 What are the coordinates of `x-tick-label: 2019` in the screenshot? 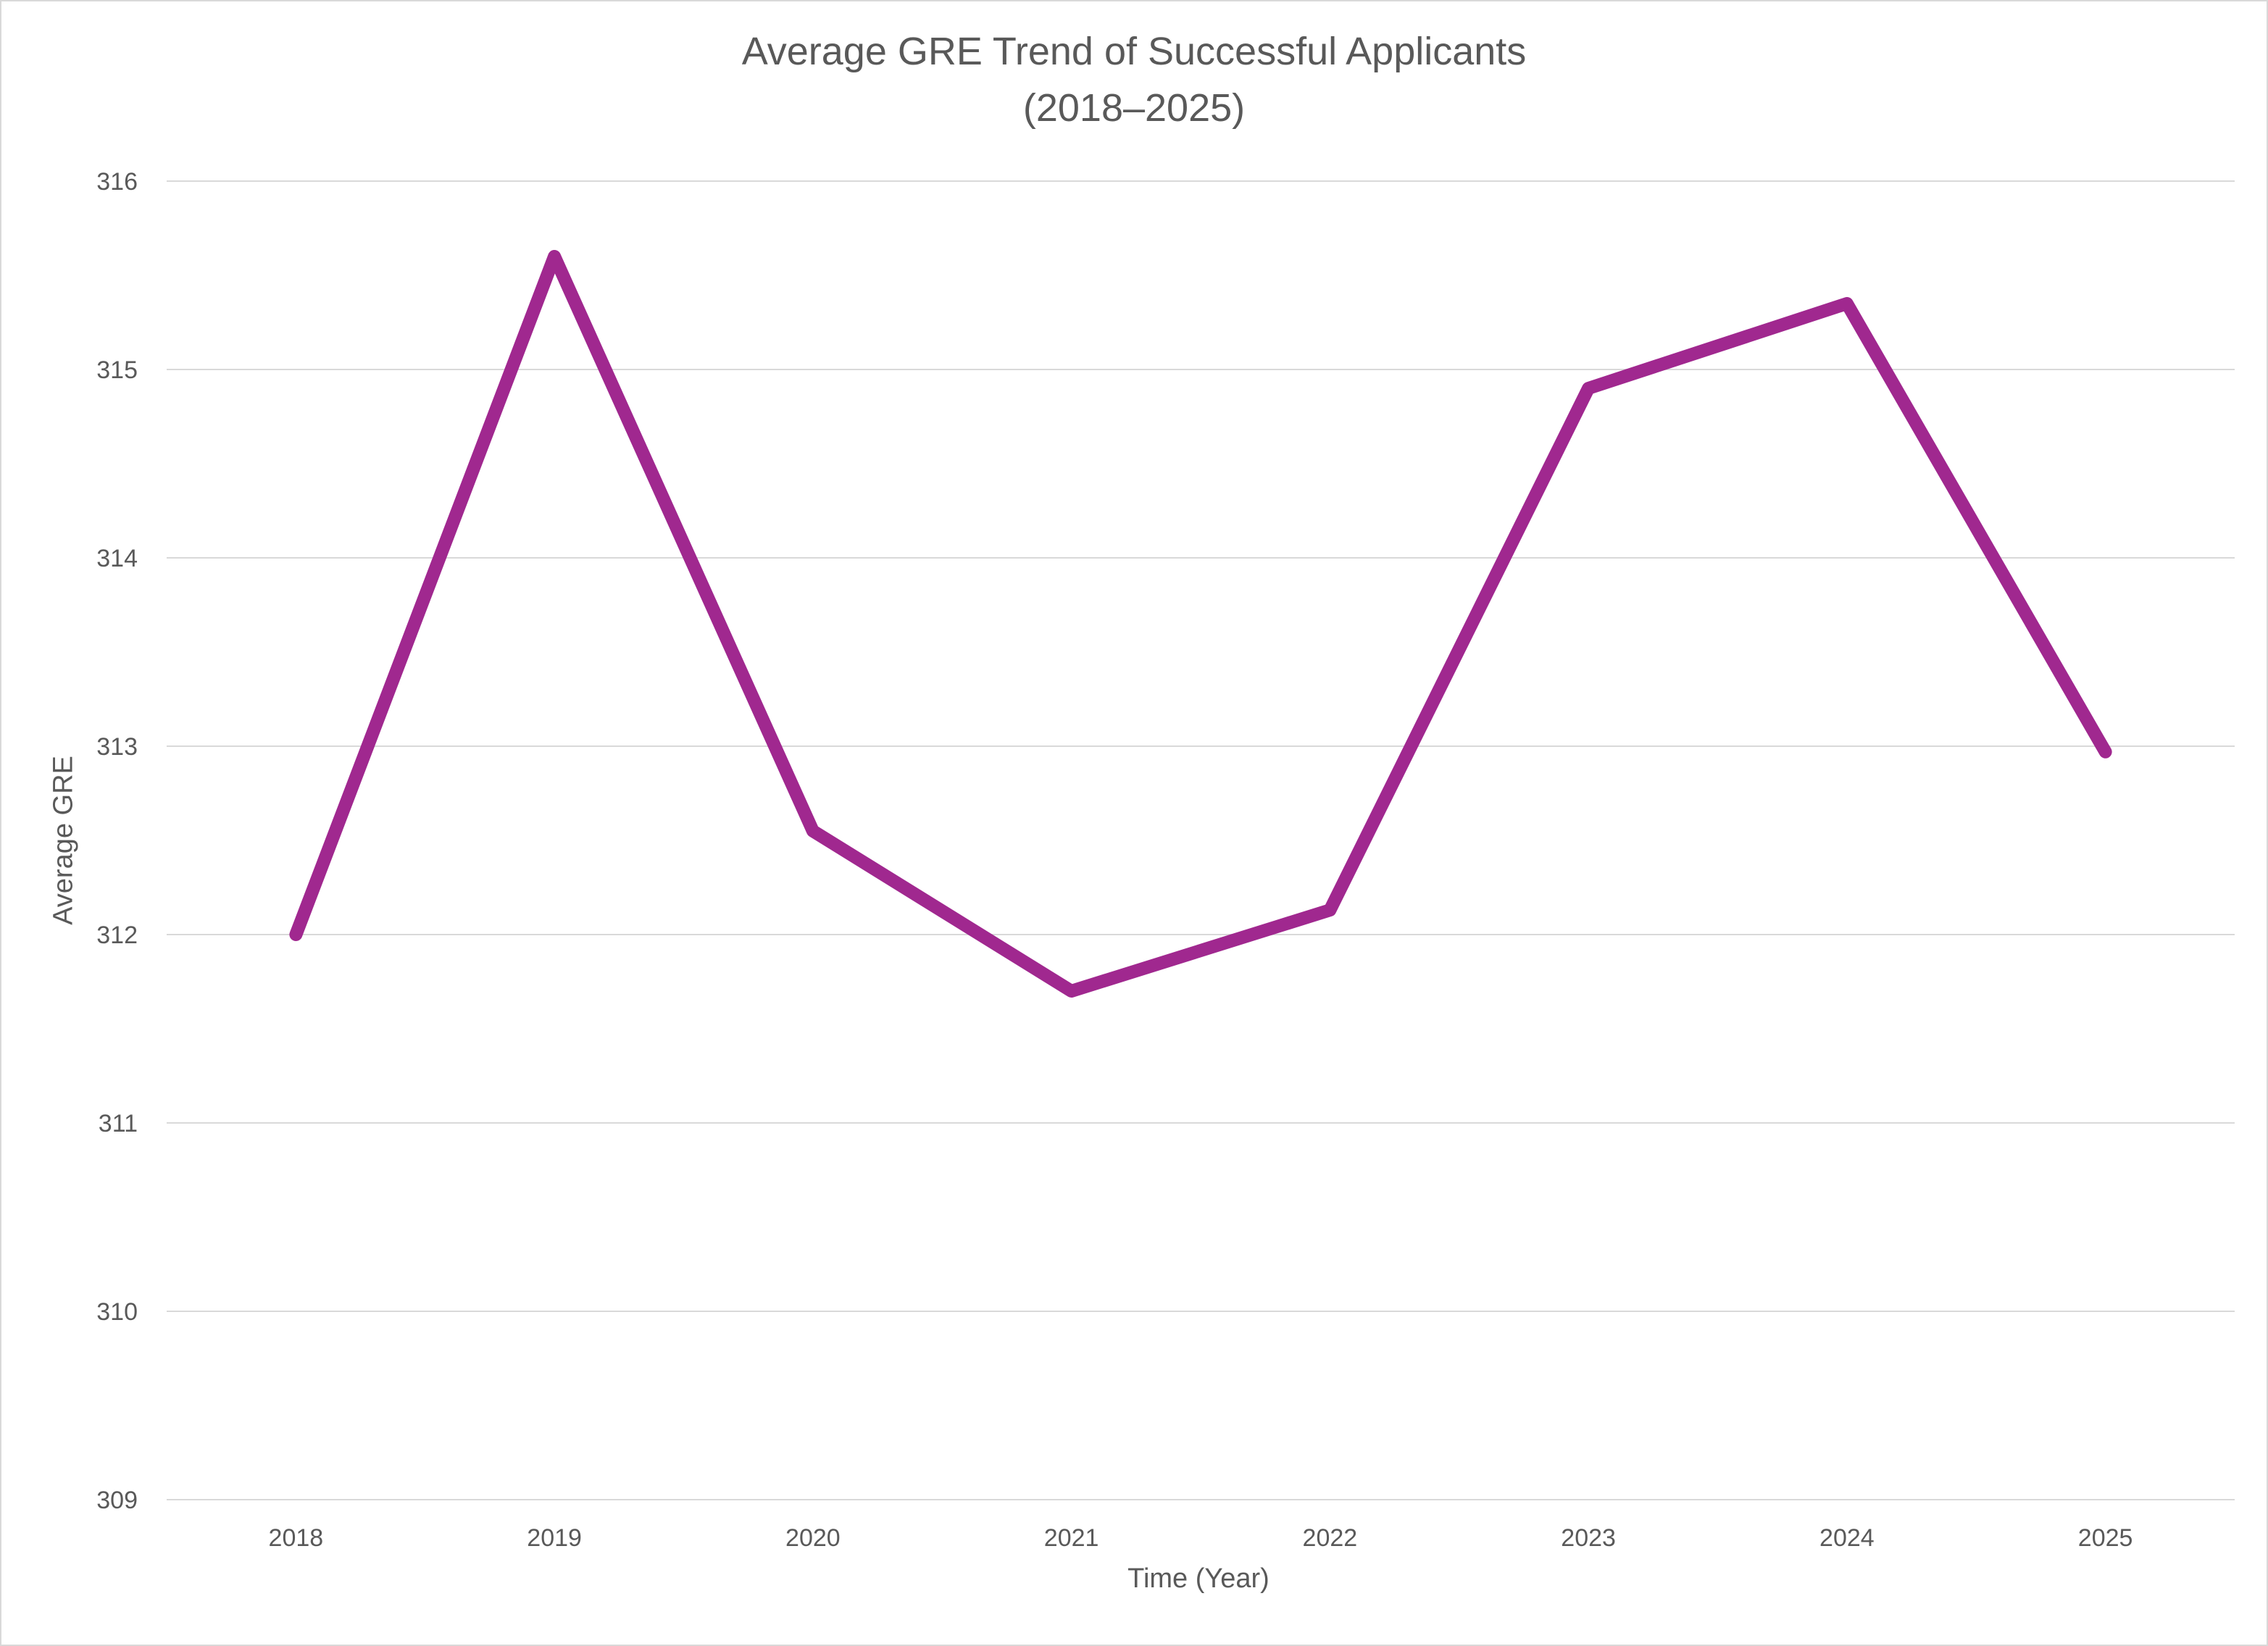 It's located at (554, 1538).